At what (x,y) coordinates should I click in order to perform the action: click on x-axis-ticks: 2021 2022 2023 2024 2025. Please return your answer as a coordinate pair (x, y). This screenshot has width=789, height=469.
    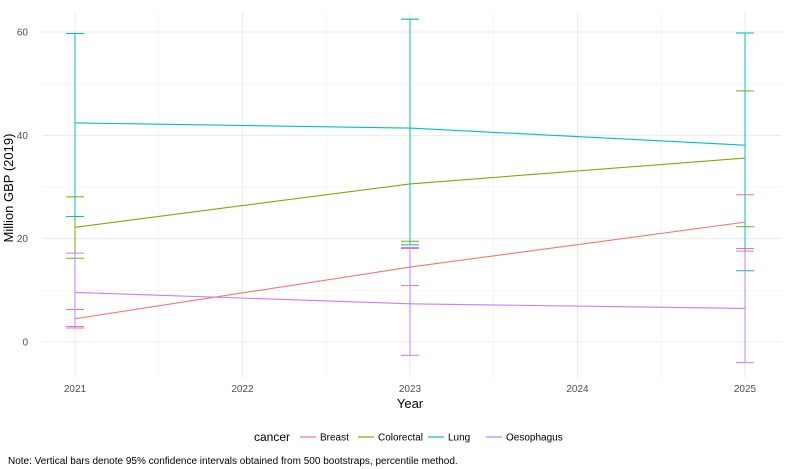
    Looking at the image, I should click on (410, 389).